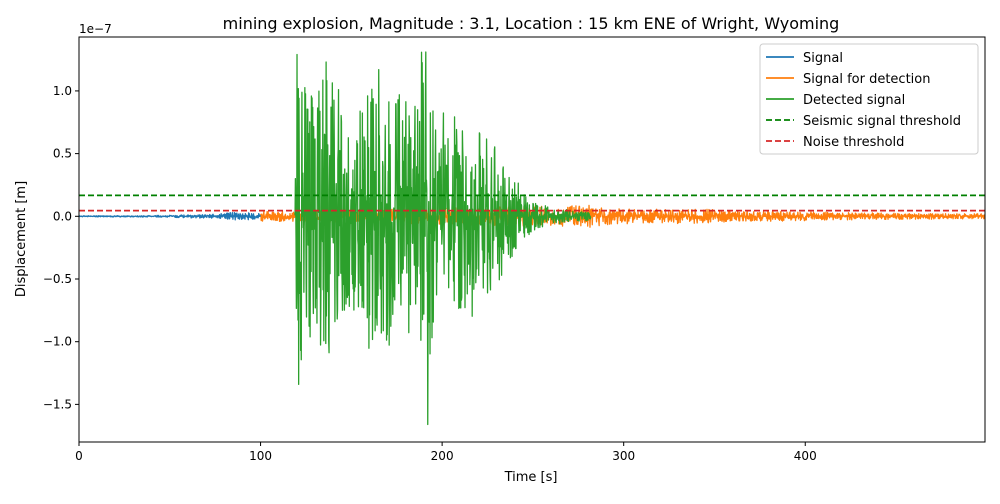 Image resolution: width=1000 pixels, height=504 pixels. Describe the element at coordinates (57, 404) in the screenshot. I see `y-tick-label: −1.5` at that location.